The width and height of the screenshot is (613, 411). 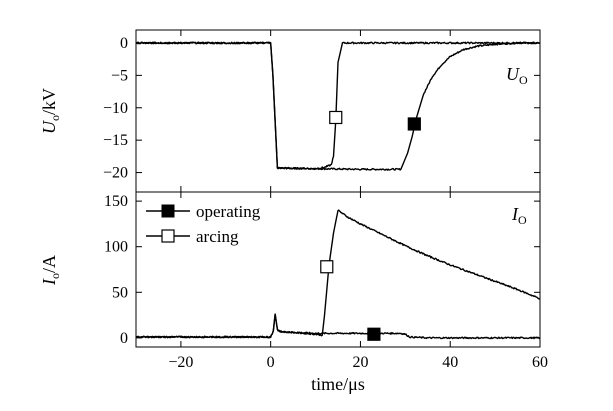 I want to click on top-y-tick-label: 0, so click(x=124, y=43).